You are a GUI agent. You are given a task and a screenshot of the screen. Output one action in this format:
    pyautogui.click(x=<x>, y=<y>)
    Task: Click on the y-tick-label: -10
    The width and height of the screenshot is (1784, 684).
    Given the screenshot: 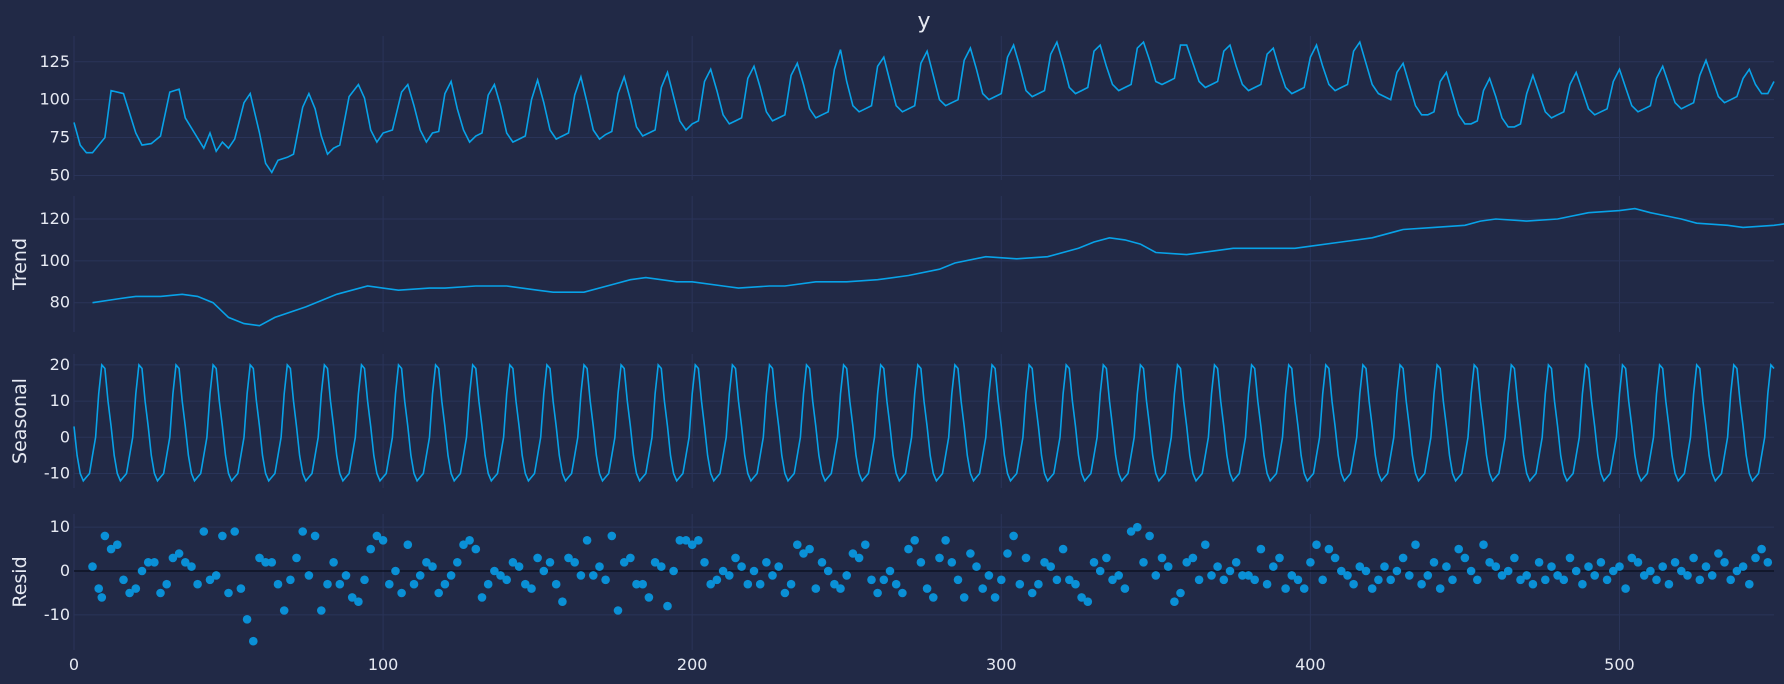 What is the action you would take?
    pyautogui.click(x=57, y=473)
    